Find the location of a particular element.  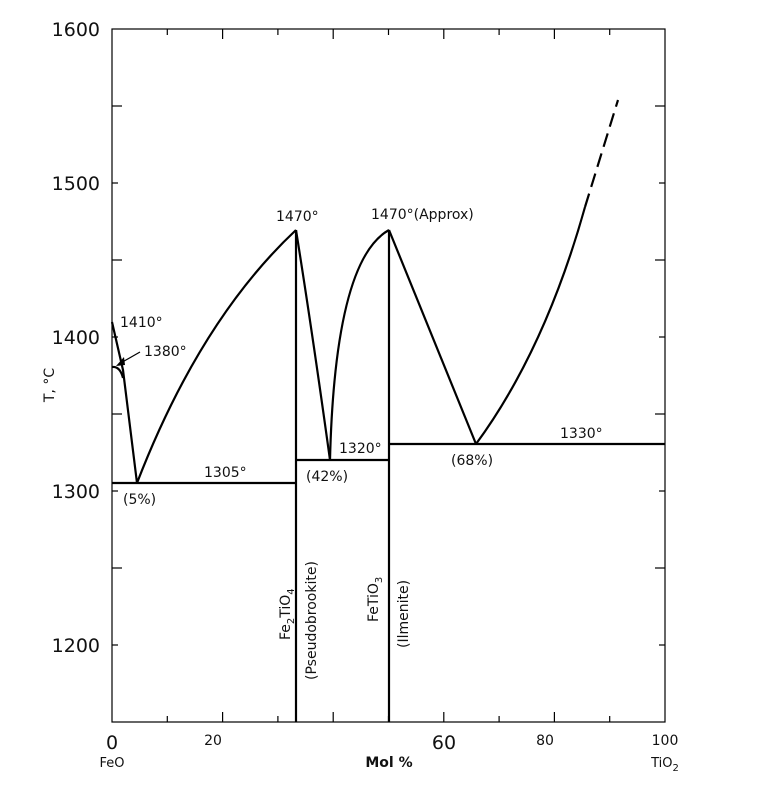

annotation: (42%) is located at coordinates (327, 477).